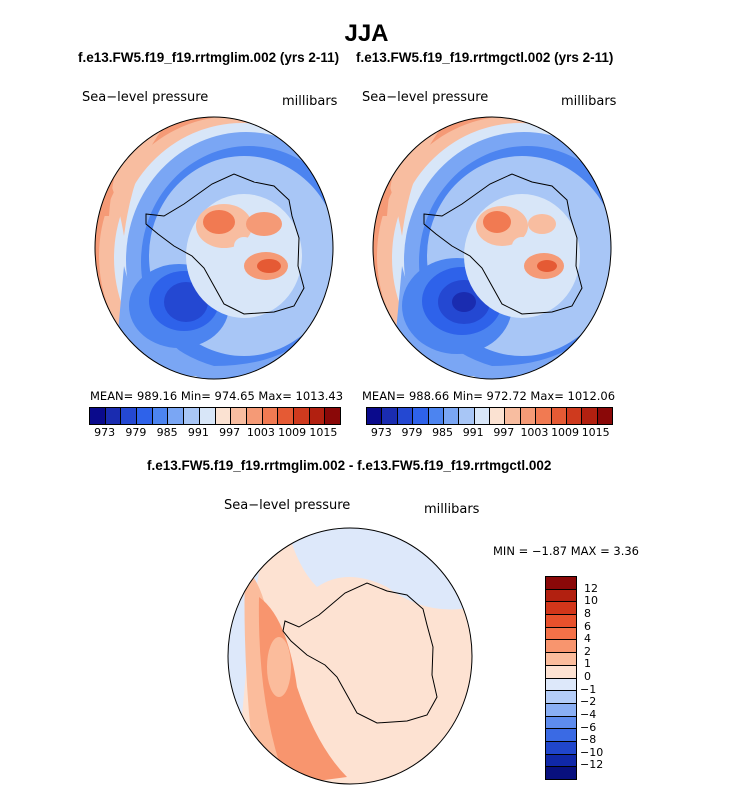 Image resolution: width=733 pixels, height=788 pixels. What do you see at coordinates (287, 505) in the screenshot?
I see `diff-variable-label: Sea−level pressure` at bounding box center [287, 505].